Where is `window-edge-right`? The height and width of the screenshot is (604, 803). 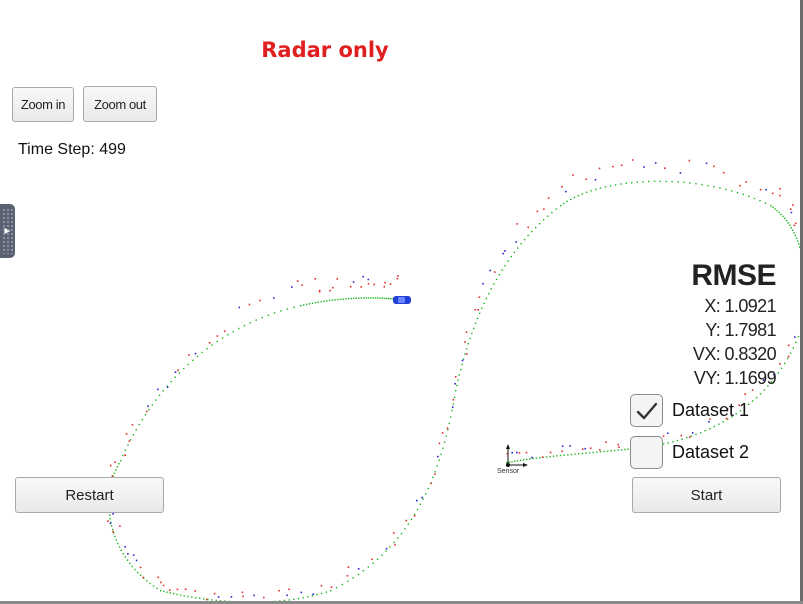 window-edge-right is located at coordinates (801, 302).